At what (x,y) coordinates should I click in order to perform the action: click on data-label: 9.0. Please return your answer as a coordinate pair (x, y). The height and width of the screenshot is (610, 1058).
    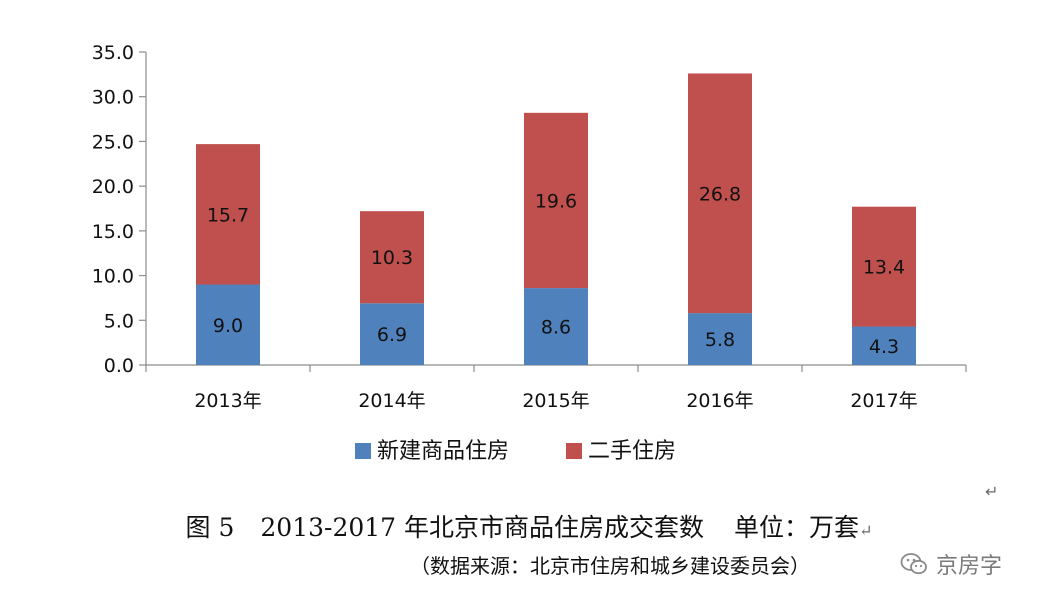
    Looking at the image, I should click on (228, 326).